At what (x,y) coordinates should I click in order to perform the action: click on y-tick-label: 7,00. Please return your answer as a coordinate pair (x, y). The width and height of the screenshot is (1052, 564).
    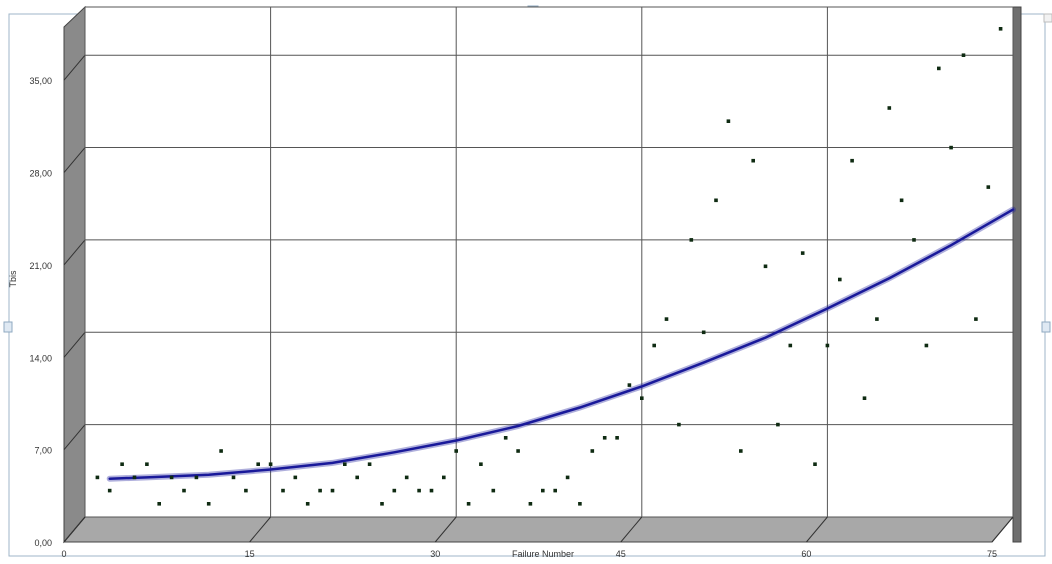
    Looking at the image, I should click on (43, 451).